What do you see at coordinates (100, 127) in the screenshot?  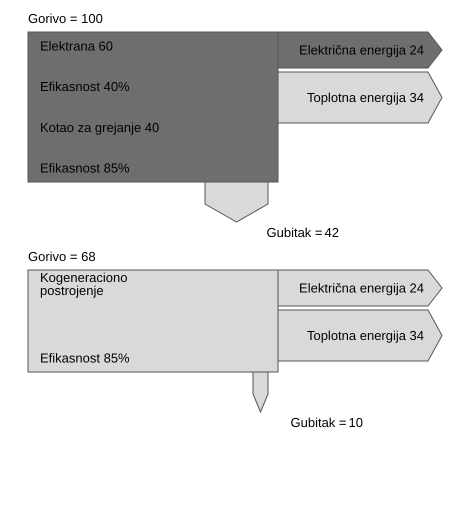 I see `text: Kotao za grejanje 40` at bounding box center [100, 127].